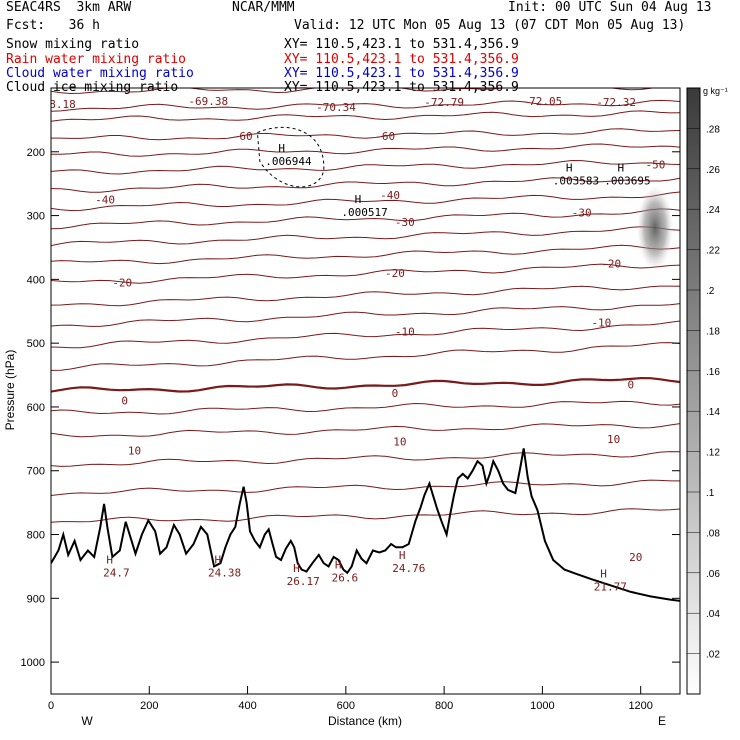 Image resolution: width=740 pixels, height=740 pixels. I want to click on isotherm-label: -50, so click(655, 165).